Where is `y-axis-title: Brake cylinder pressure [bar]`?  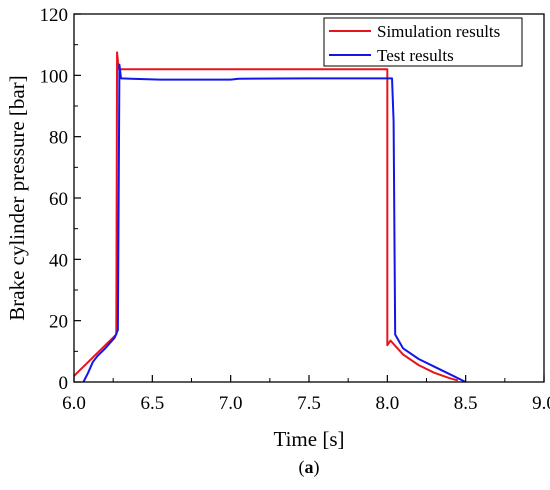 y-axis-title: Brake cylinder pressure [bar] is located at coordinates (17, 197).